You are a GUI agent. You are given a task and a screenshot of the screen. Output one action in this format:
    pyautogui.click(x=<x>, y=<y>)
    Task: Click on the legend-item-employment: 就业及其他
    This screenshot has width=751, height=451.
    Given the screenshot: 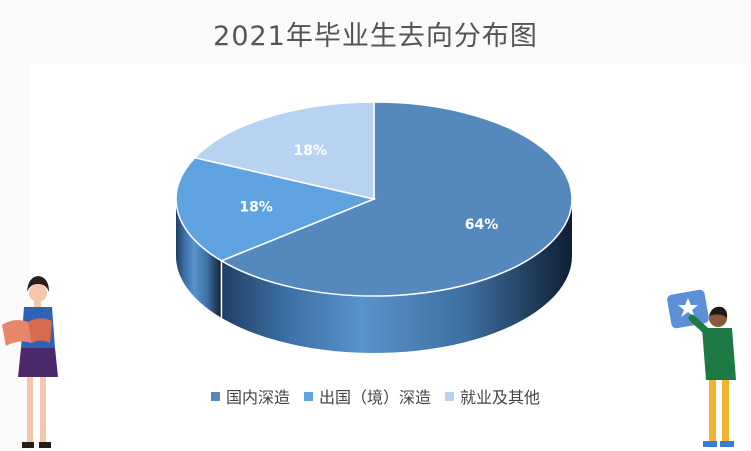 What is the action you would take?
    pyautogui.click(x=492, y=396)
    